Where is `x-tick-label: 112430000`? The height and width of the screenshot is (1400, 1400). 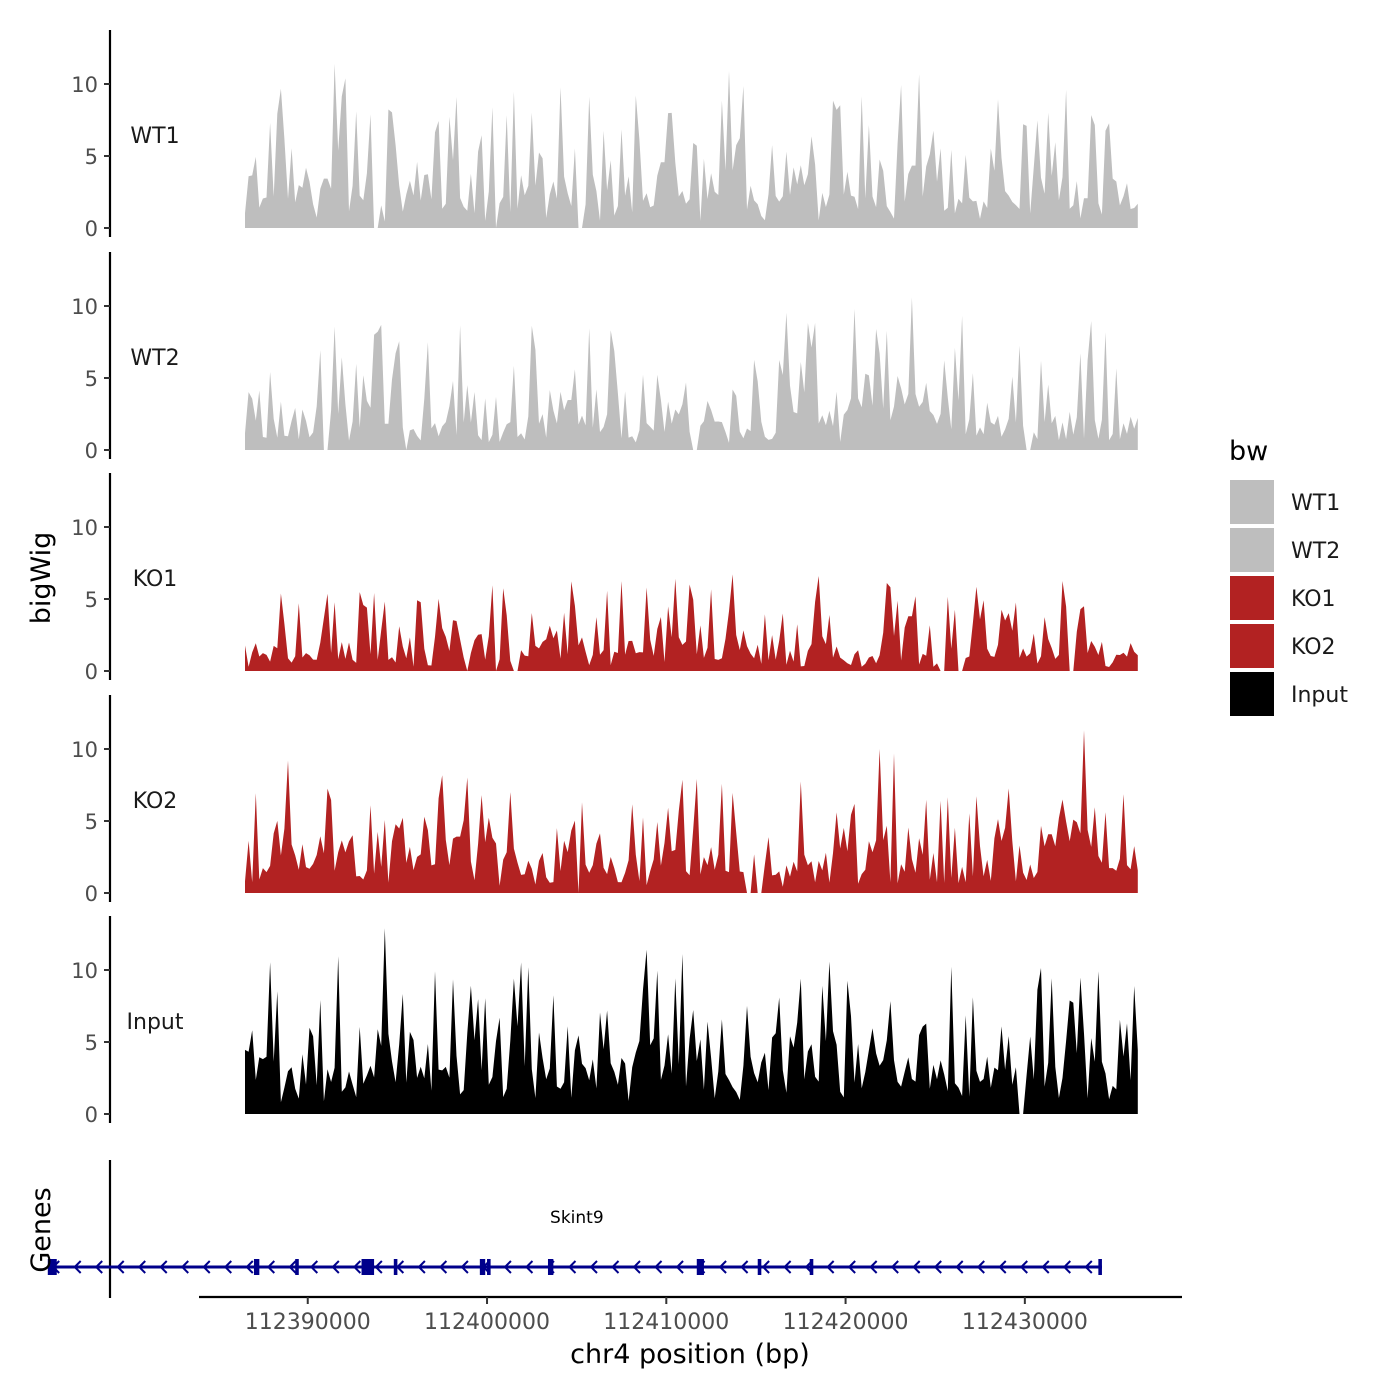
x-tick-label: 112430000 is located at coordinates (1025, 1322).